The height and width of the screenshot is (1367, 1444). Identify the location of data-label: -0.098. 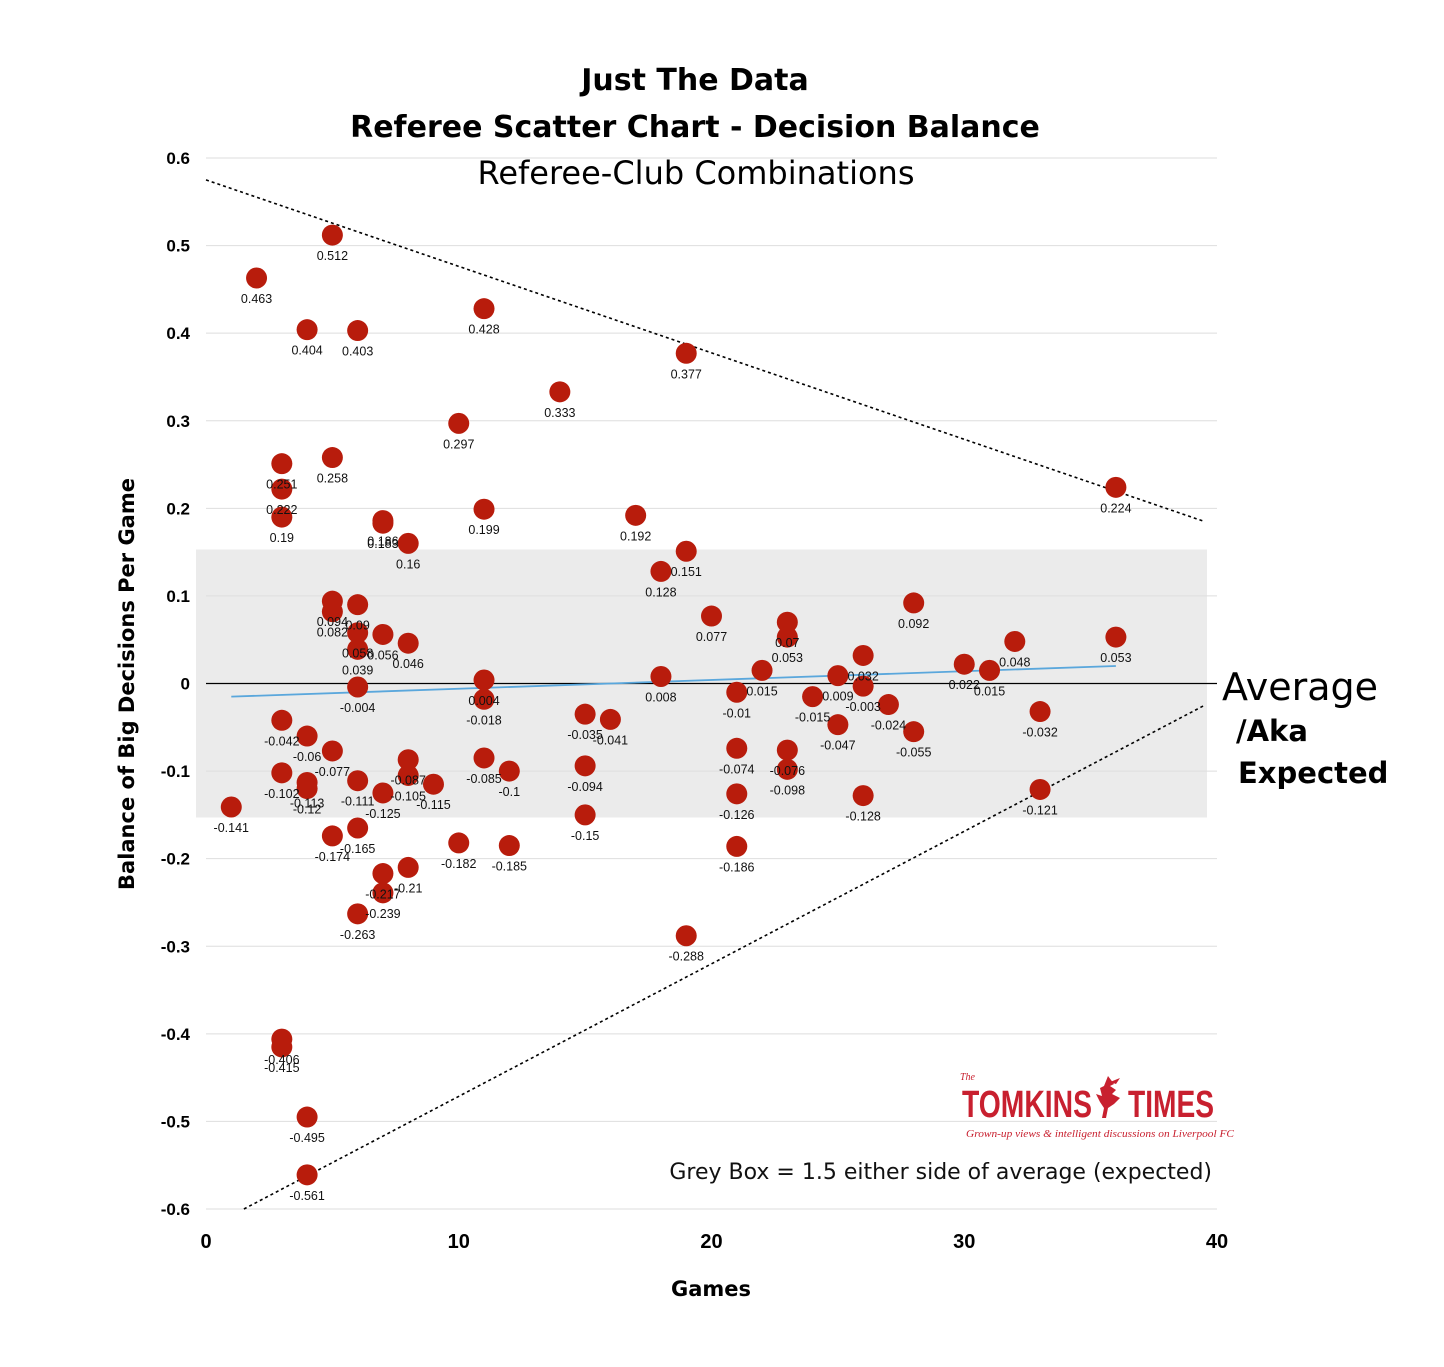
(787, 790).